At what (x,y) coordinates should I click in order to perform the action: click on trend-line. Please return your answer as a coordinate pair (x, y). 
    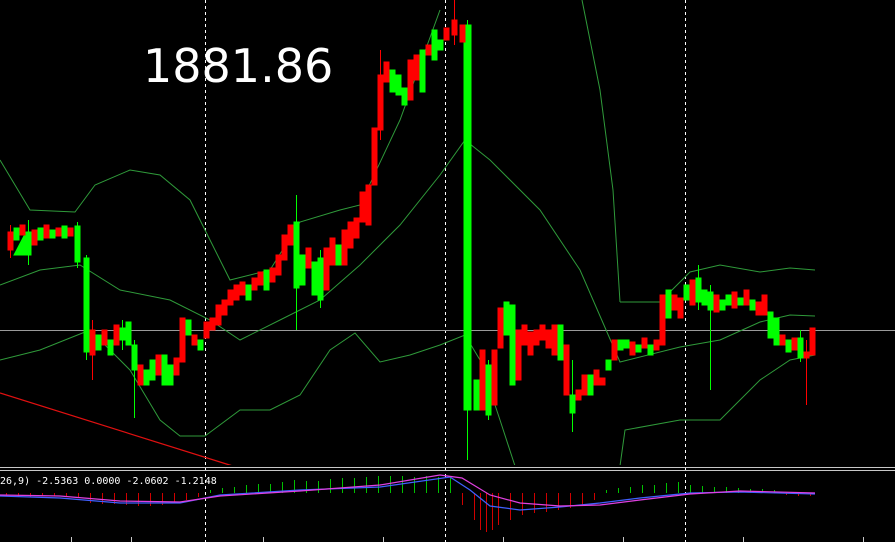
    Looking at the image, I should click on (118, 430).